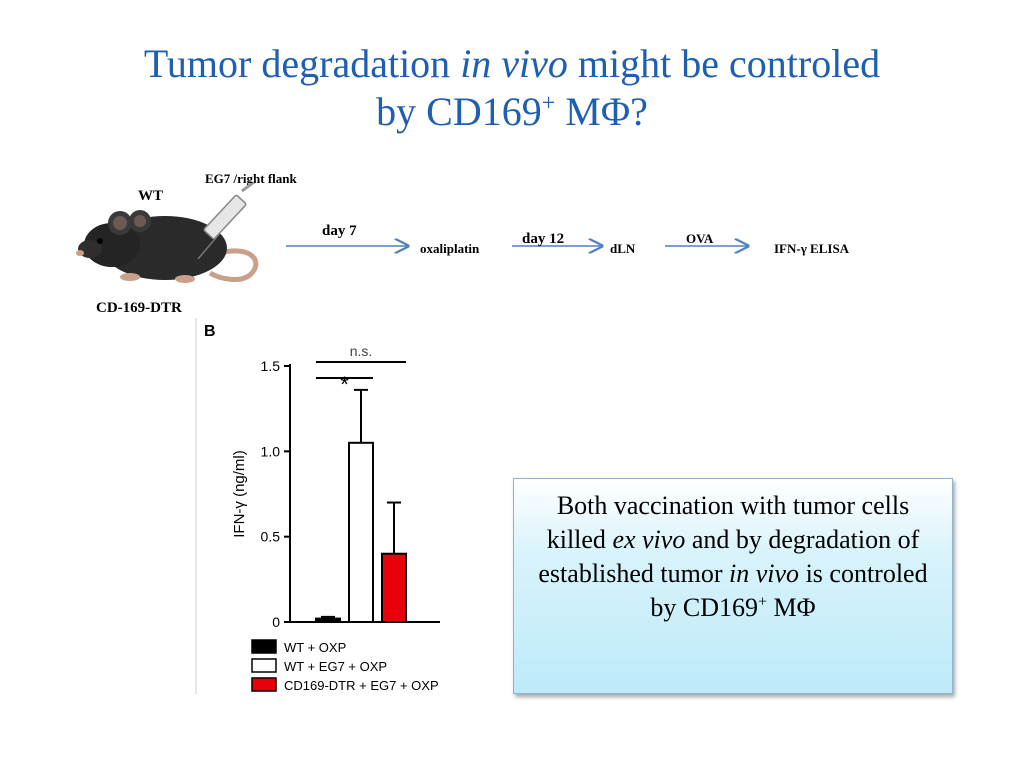  I want to click on significance-label: *, so click(344, 384).